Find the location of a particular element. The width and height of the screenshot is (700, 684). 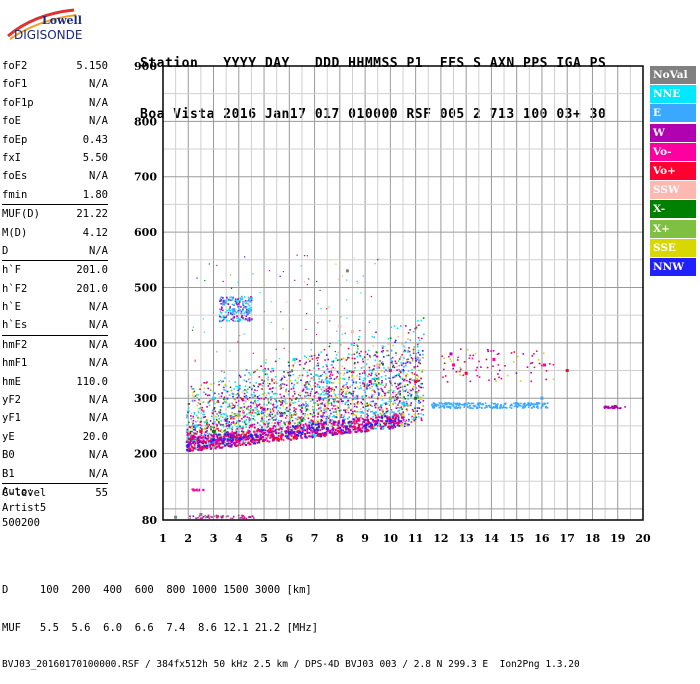

x-tick-label: 19 is located at coordinates (617, 538).